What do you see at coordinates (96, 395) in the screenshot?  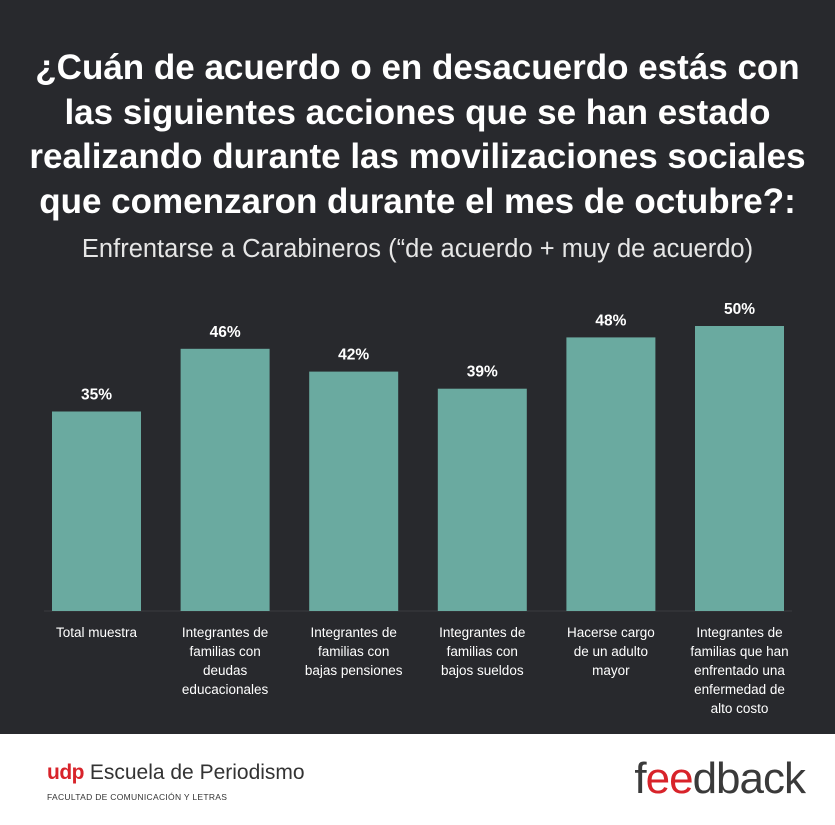 I see `data-label: 35%` at bounding box center [96, 395].